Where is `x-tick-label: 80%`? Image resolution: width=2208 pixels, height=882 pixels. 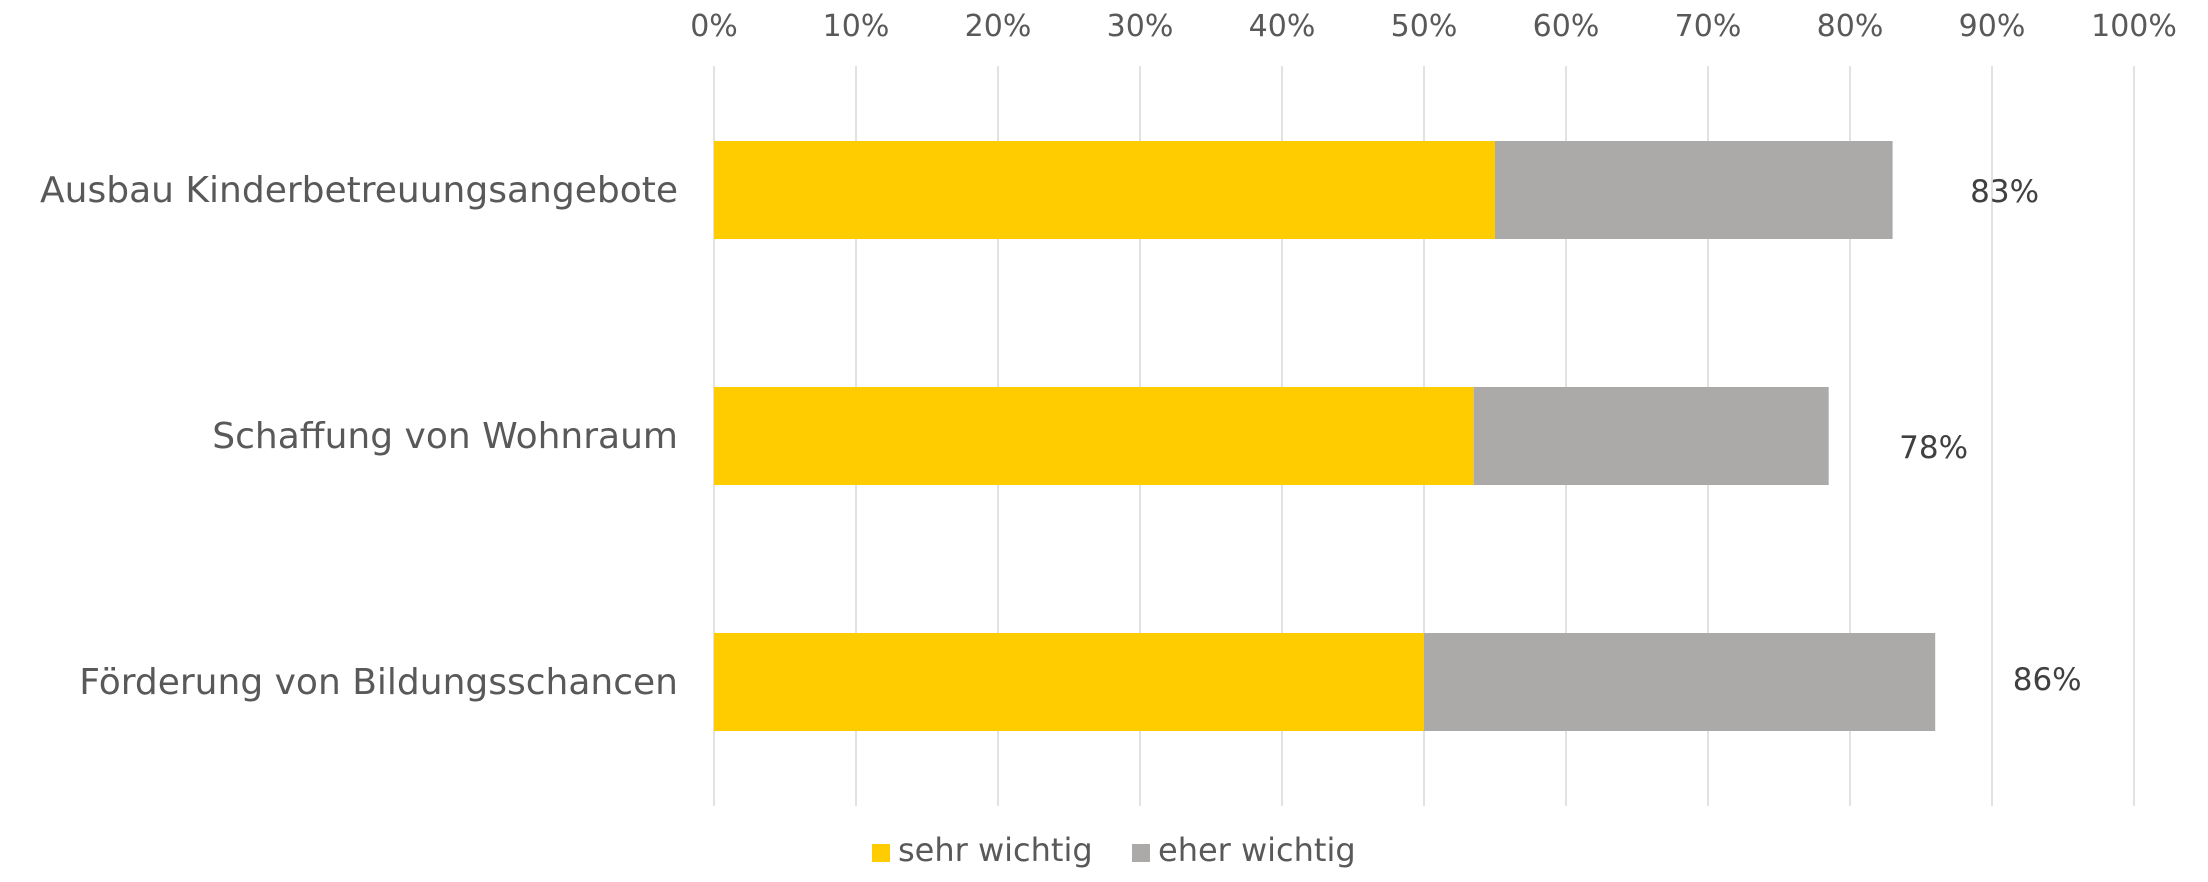 x-tick-label: 80% is located at coordinates (1850, 26).